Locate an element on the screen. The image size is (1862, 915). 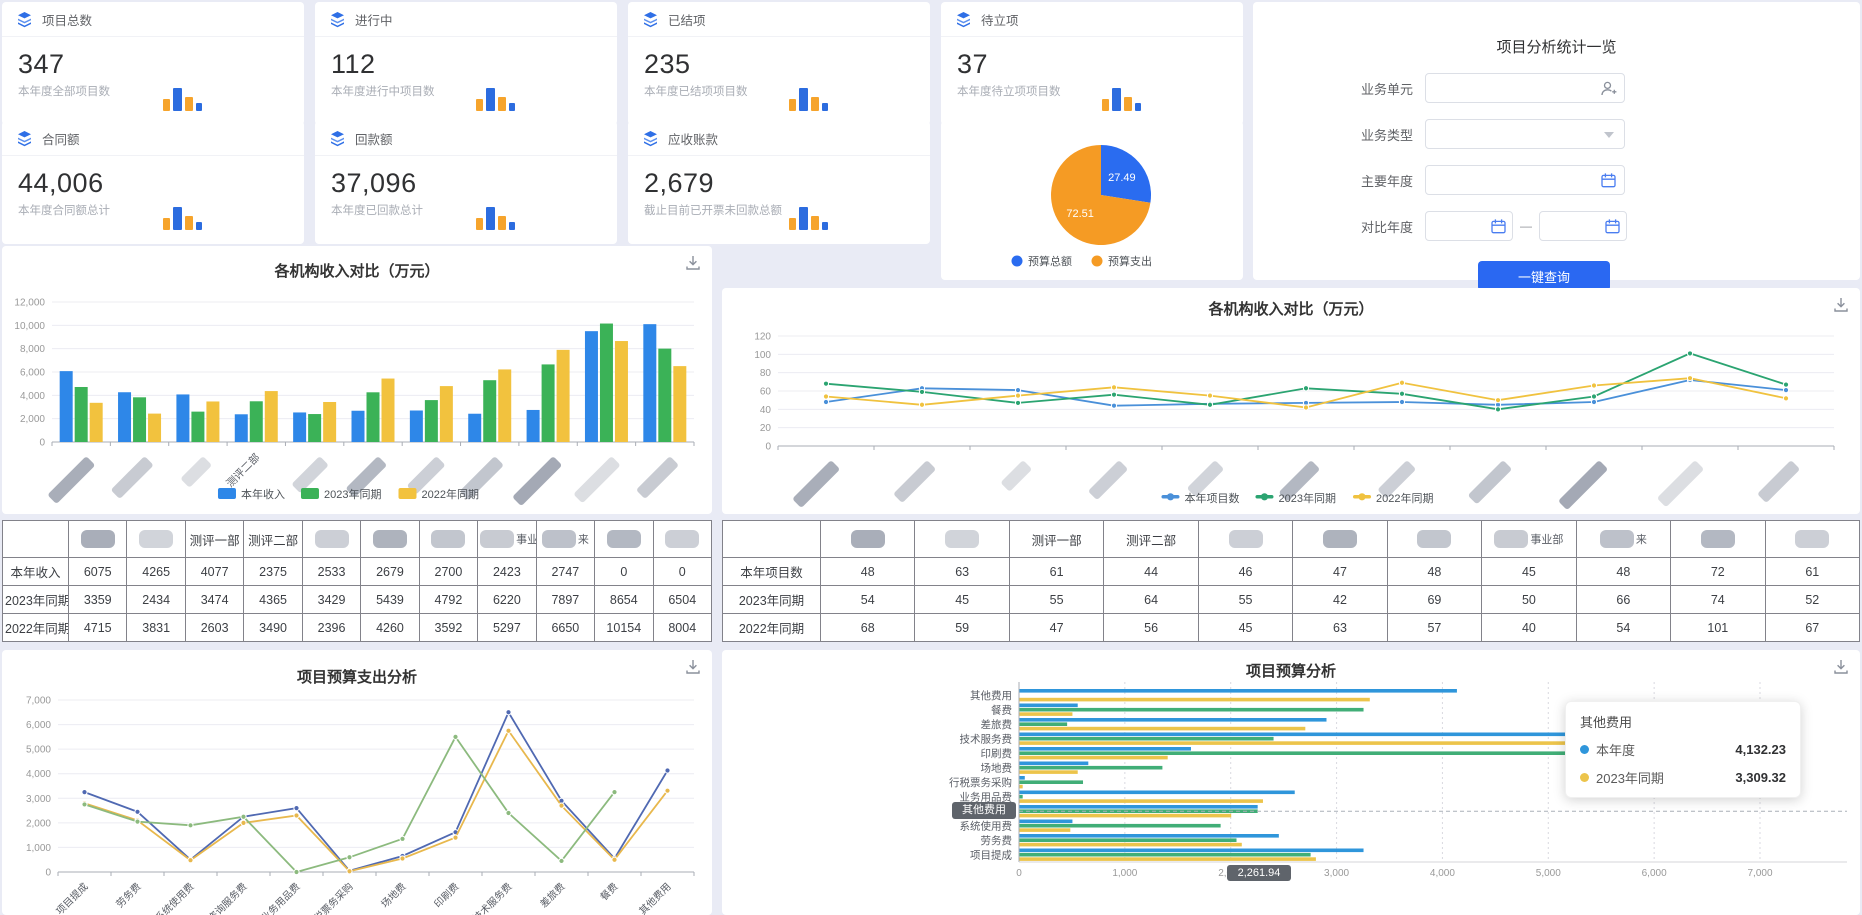
line-本年度 is located at coordinates (376, 791).